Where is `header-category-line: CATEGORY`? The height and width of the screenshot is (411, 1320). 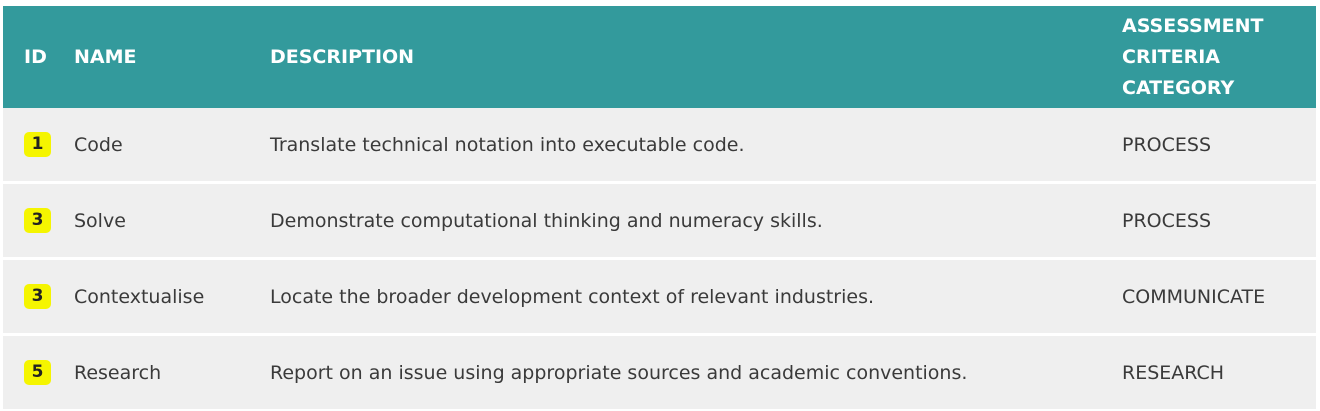
header-category-line: CATEGORY is located at coordinates (1178, 87).